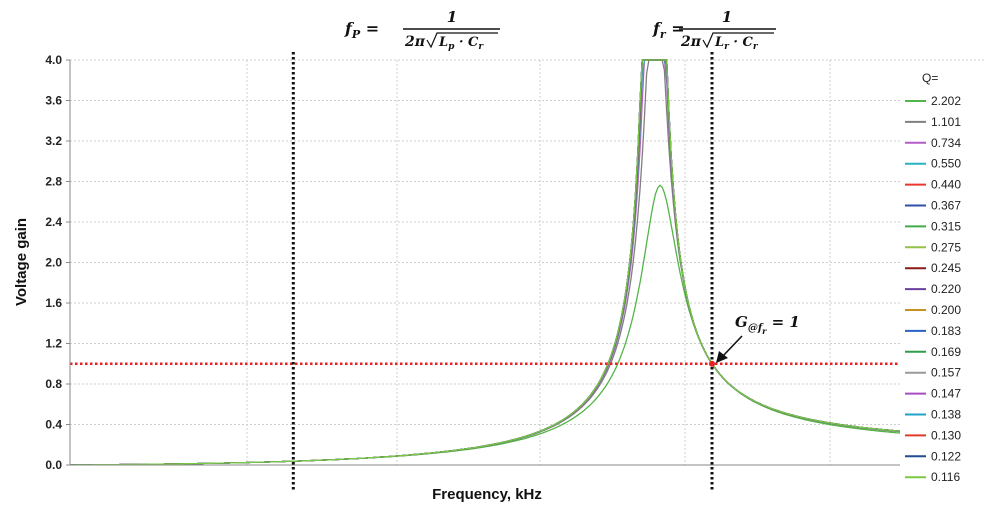 The height and width of the screenshot is (520, 988). What do you see at coordinates (767, 324) in the screenshot?
I see `svg-text: G@fr = 1` at bounding box center [767, 324].